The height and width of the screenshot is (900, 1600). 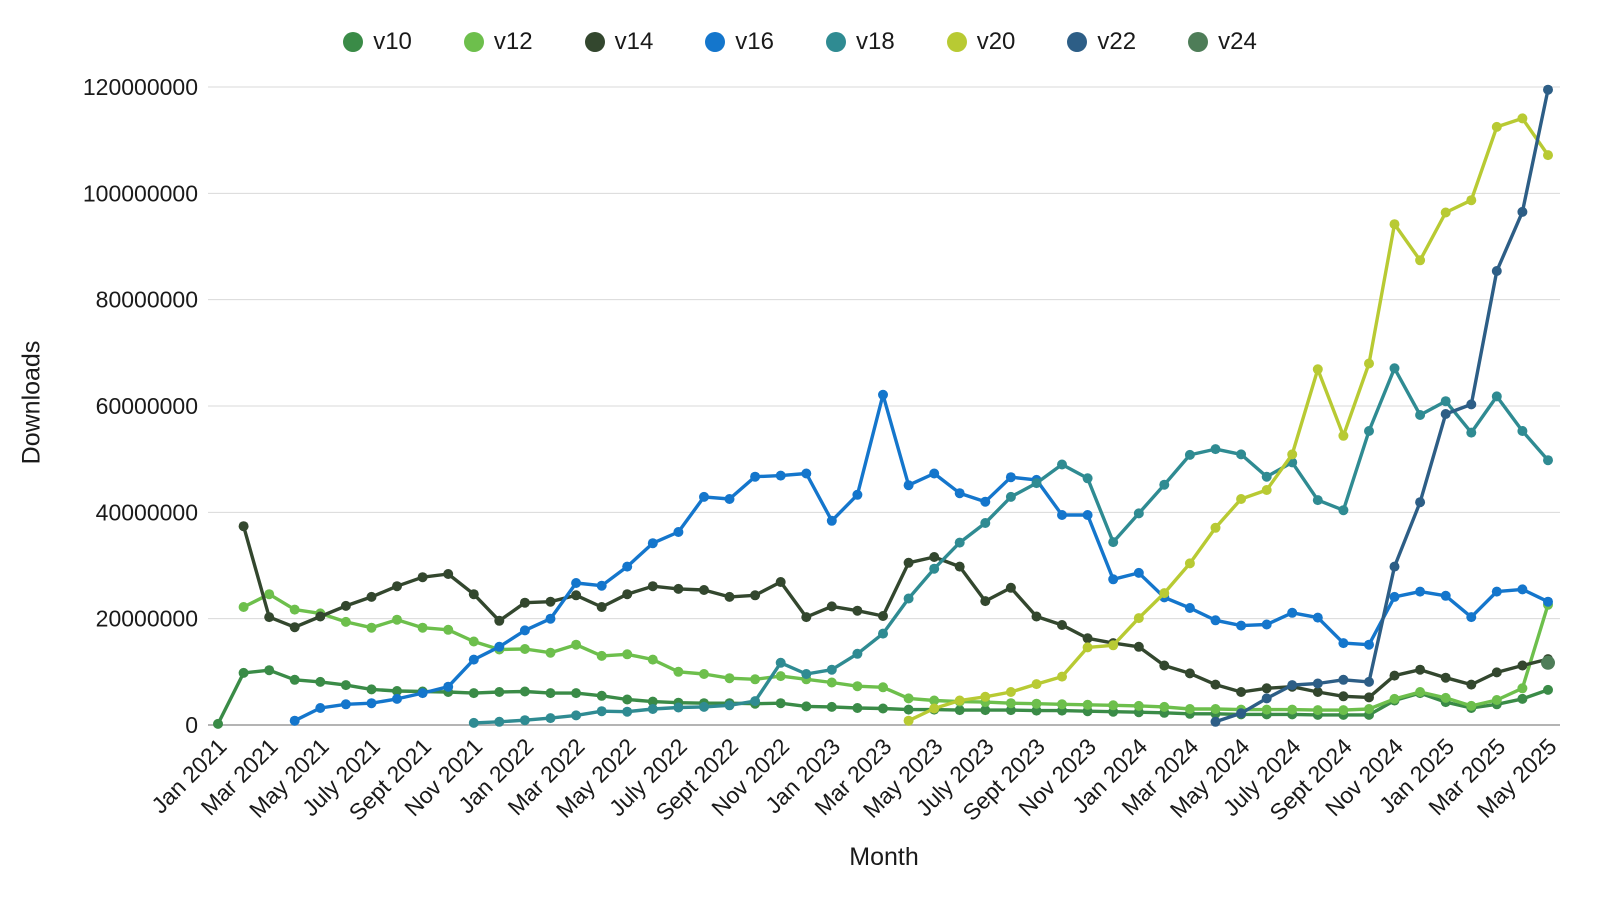 What do you see at coordinates (147, 406) in the screenshot?
I see `y-tick-label: 60000000` at bounding box center [147, 406].